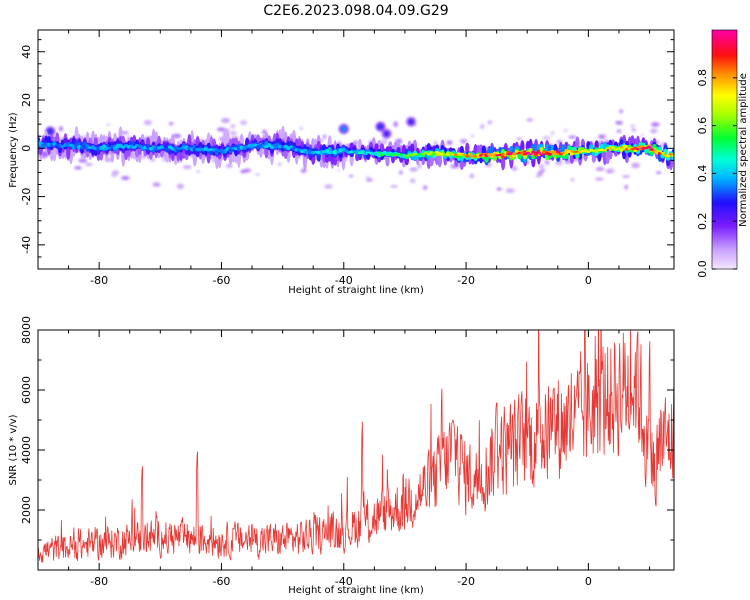  Describe the element at coordinates (702, 269) in the screenshot. I see `colorbar-tick-label: 0.0` at that location.